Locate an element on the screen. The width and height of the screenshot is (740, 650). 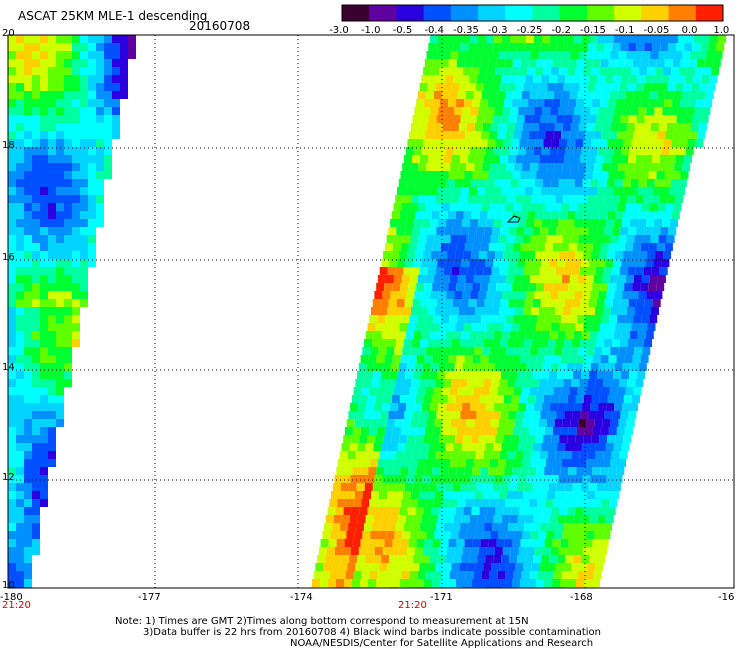
title: ASCAT 25KM MLE-1 descending is located at coordinates (113, 16).